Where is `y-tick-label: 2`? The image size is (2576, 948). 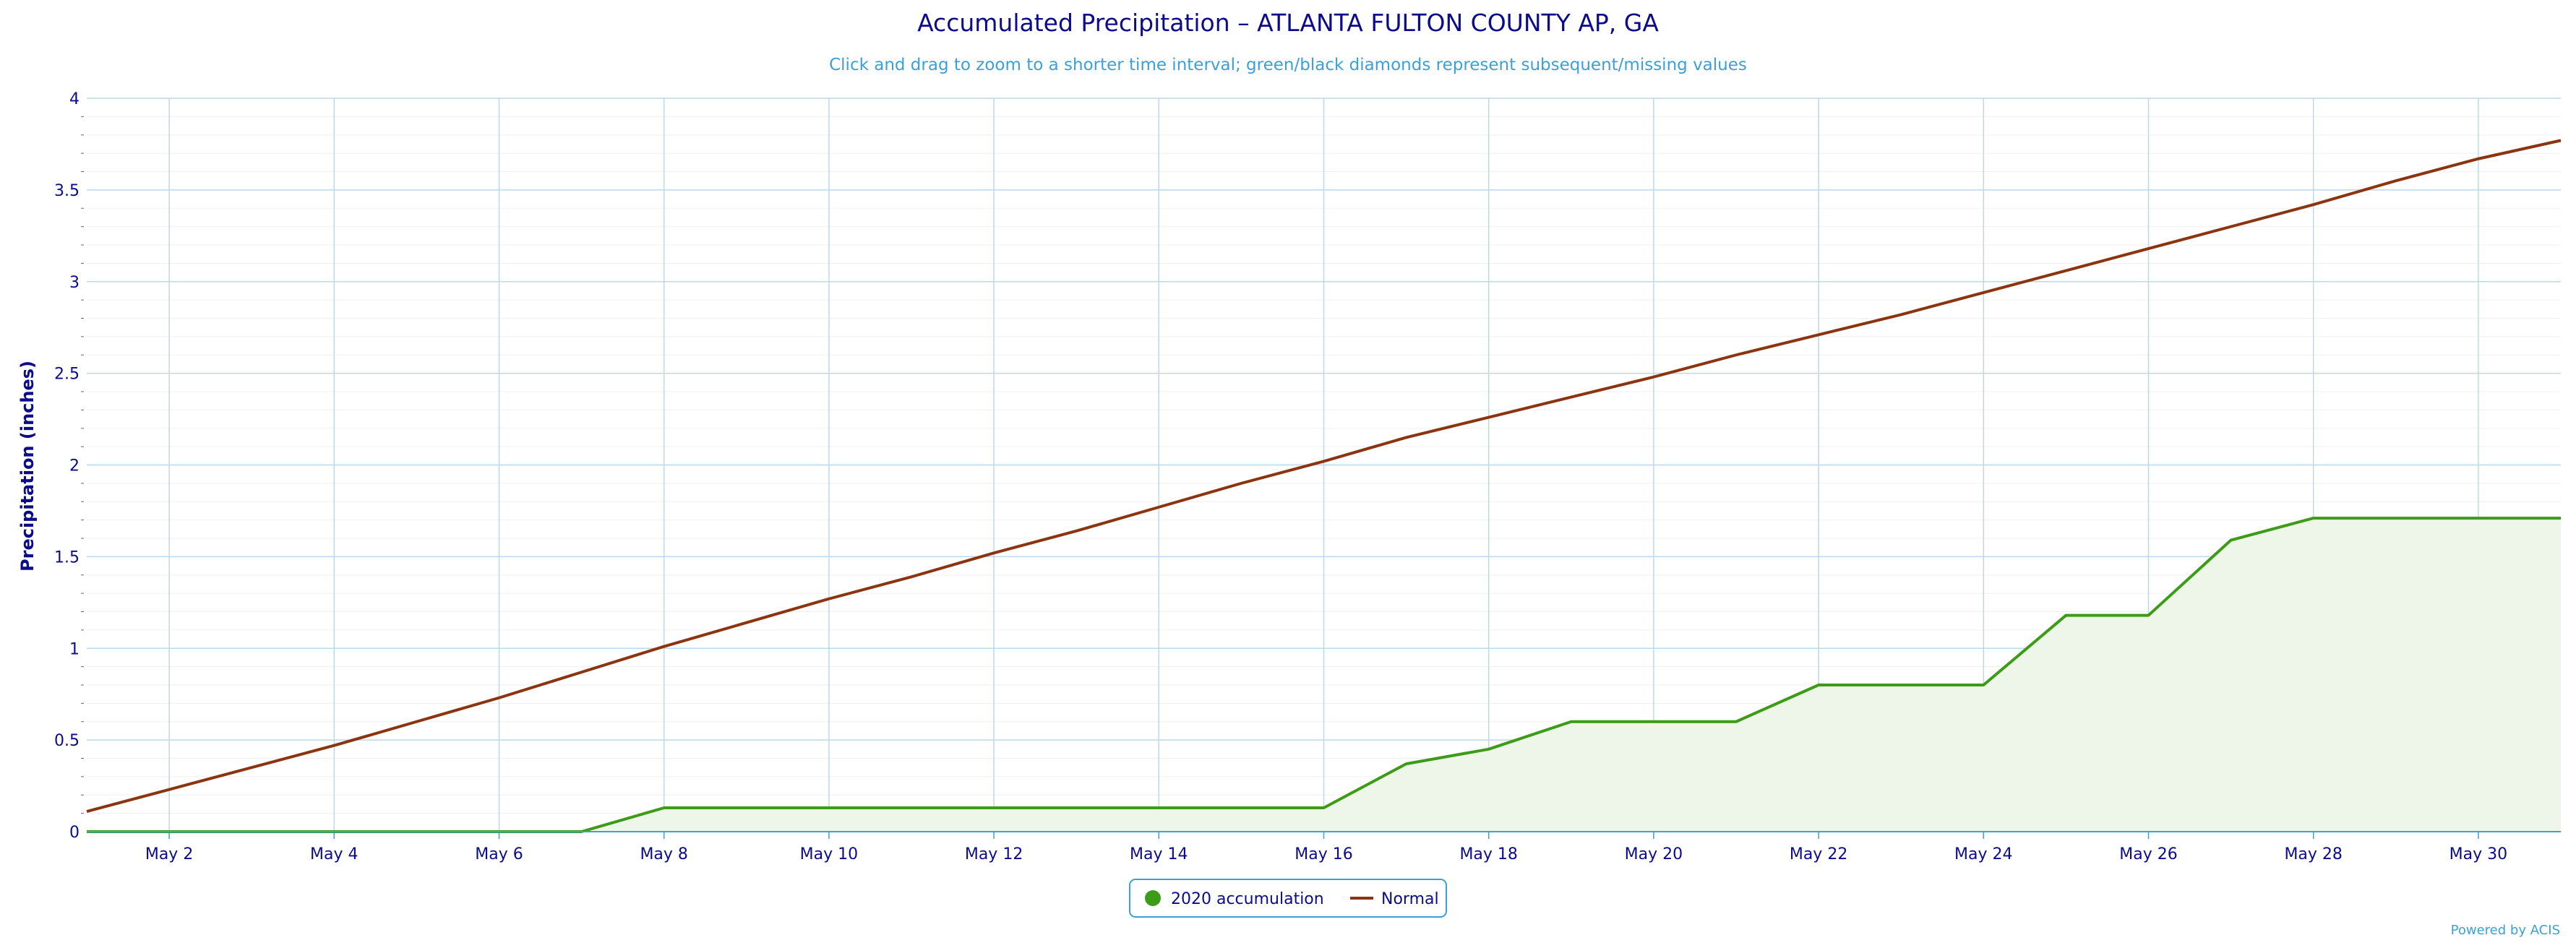 y-tick-label: 2 is located at coordinates (75, 466).